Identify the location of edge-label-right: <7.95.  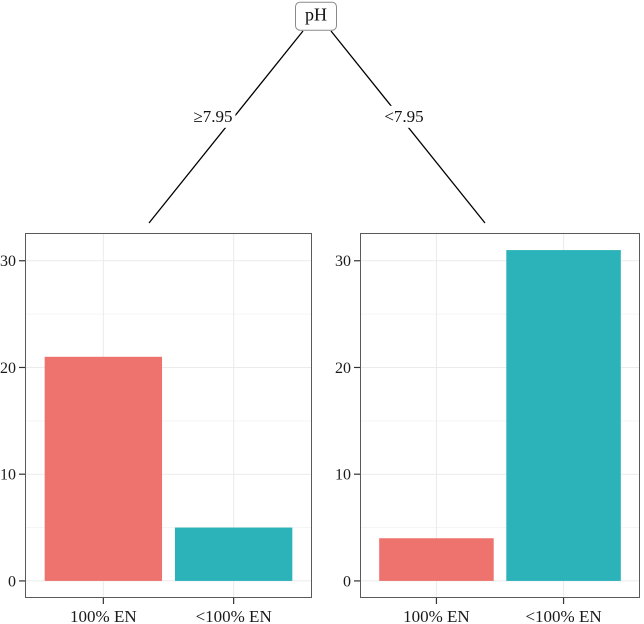
(404, 117).